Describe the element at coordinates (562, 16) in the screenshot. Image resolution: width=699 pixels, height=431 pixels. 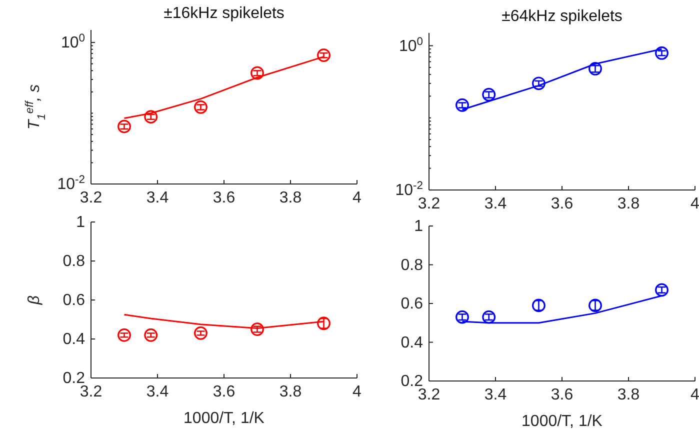
I see `chart-title: ±64kHz spikelets` at that location.